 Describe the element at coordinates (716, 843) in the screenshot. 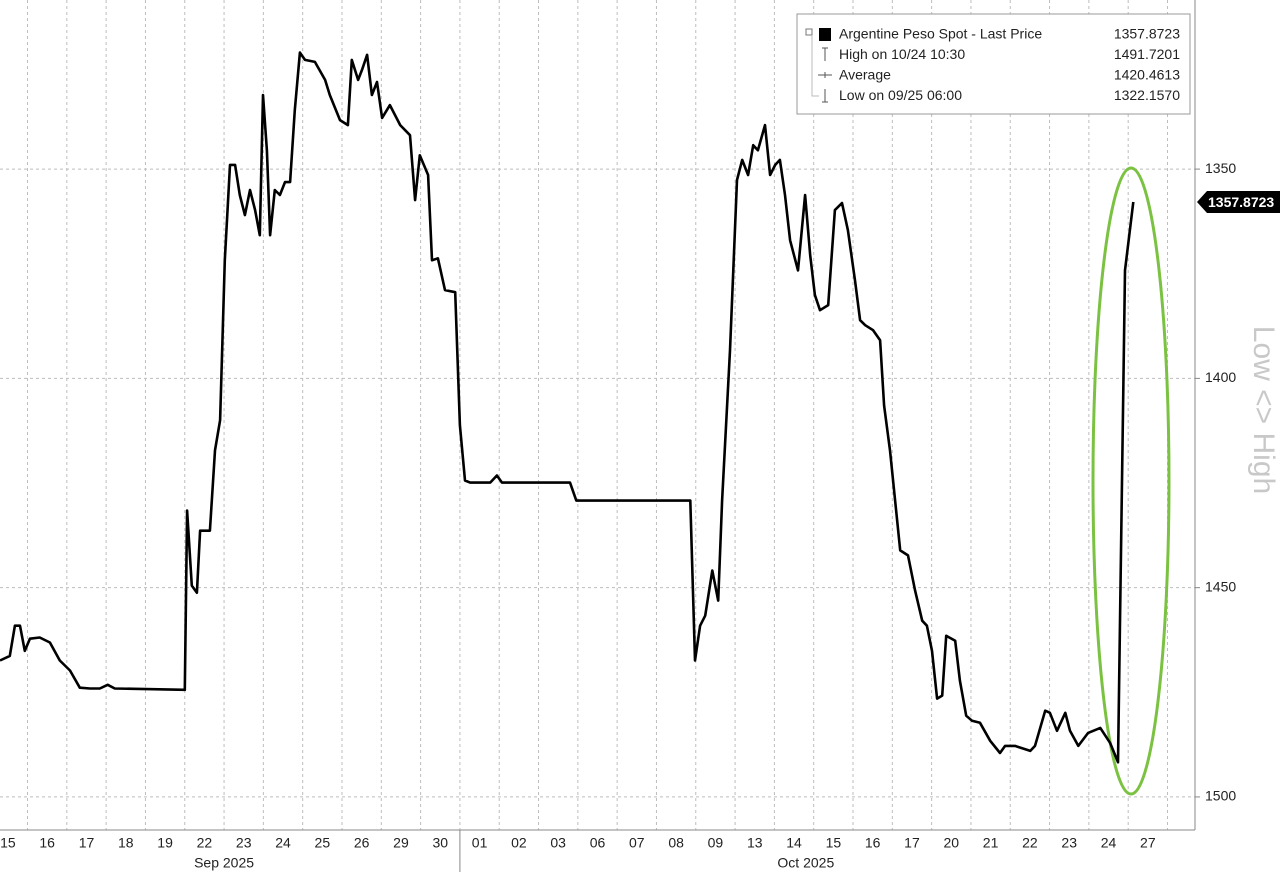

I see `x-tick-label: 09` at that location.